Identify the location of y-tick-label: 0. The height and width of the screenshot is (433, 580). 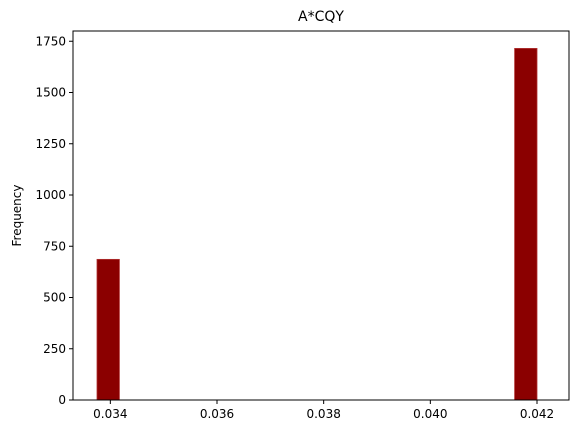
(62, 400).